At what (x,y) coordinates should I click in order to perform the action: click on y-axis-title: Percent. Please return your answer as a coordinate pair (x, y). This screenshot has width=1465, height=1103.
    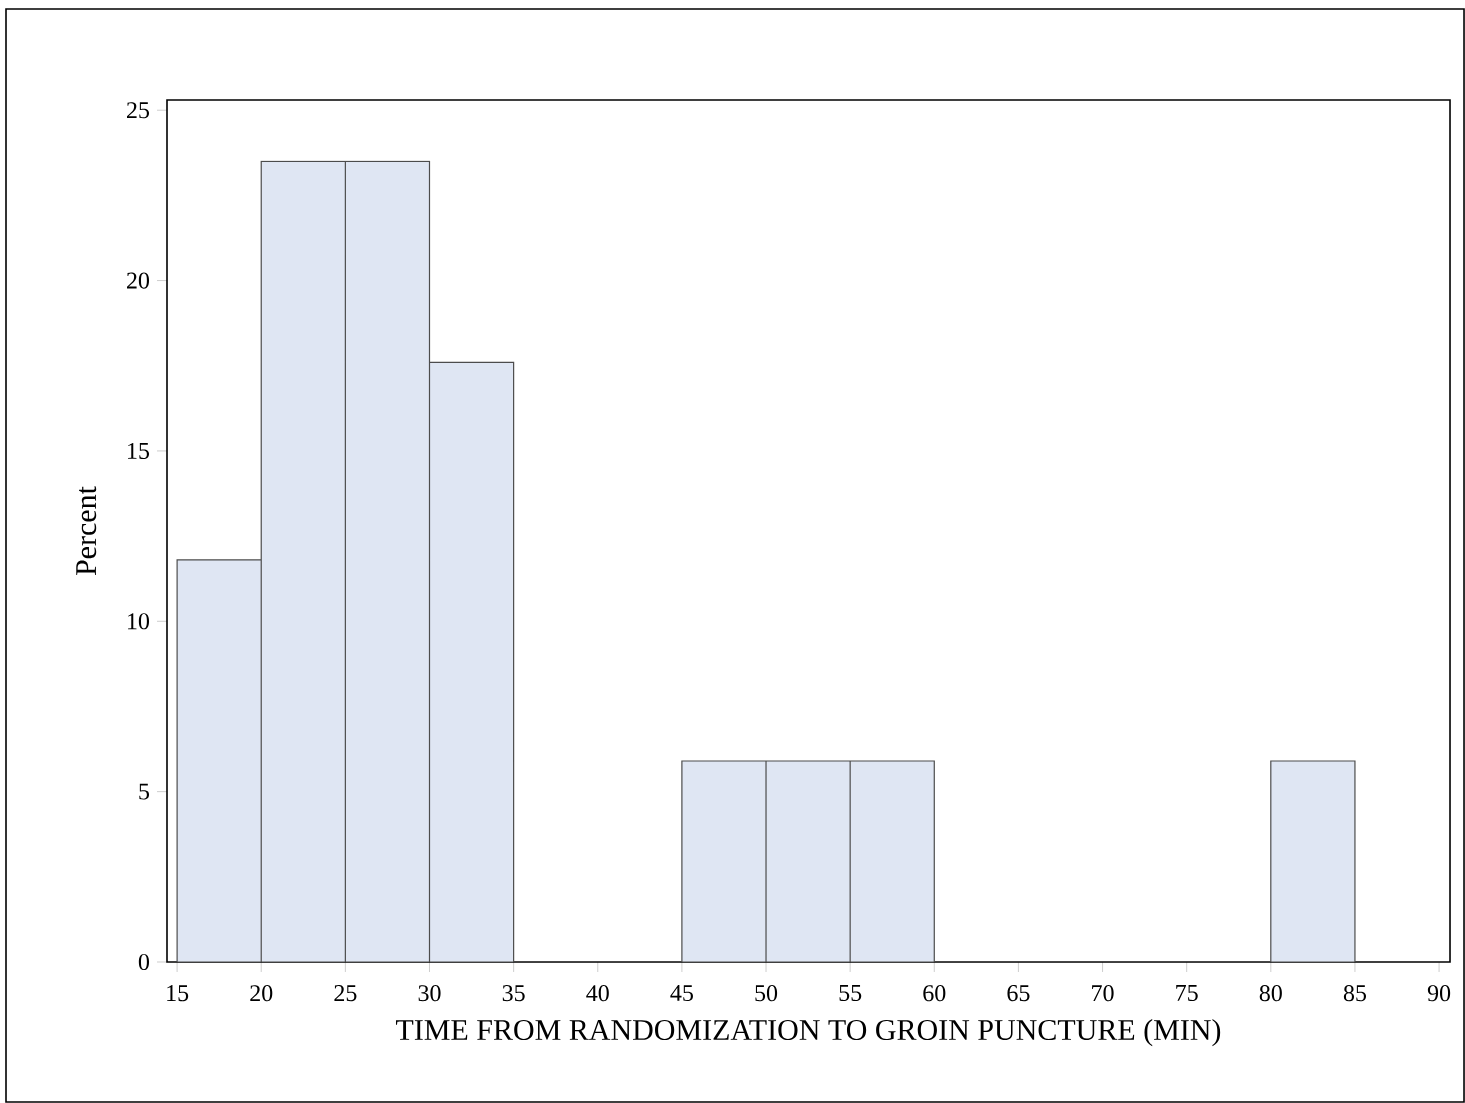
    Looking at the image, I should click on (86, 531).